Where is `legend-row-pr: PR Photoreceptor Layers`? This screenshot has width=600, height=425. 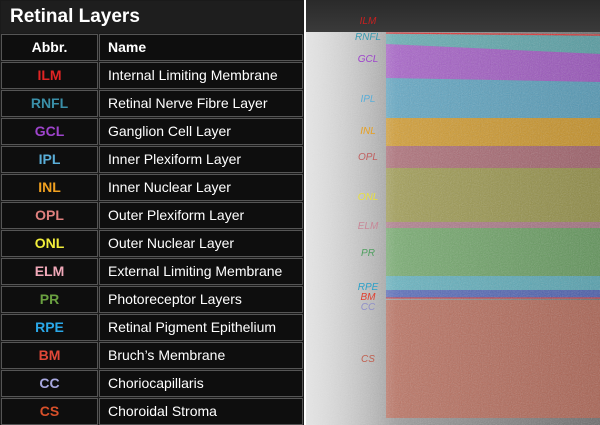 legend-row-pr: PR Photoreceptor Layers is located at coordinates (152, 299).